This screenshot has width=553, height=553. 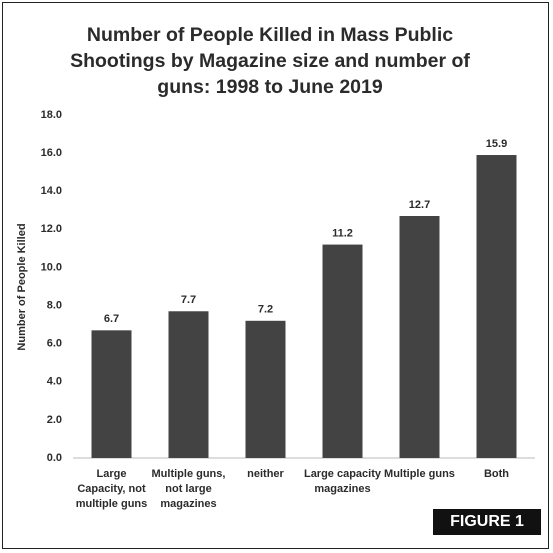 What do you see at coordinates (188, 300) in the screenshot?
I see `data-label: 7.7` at bounding box center [188, 300].